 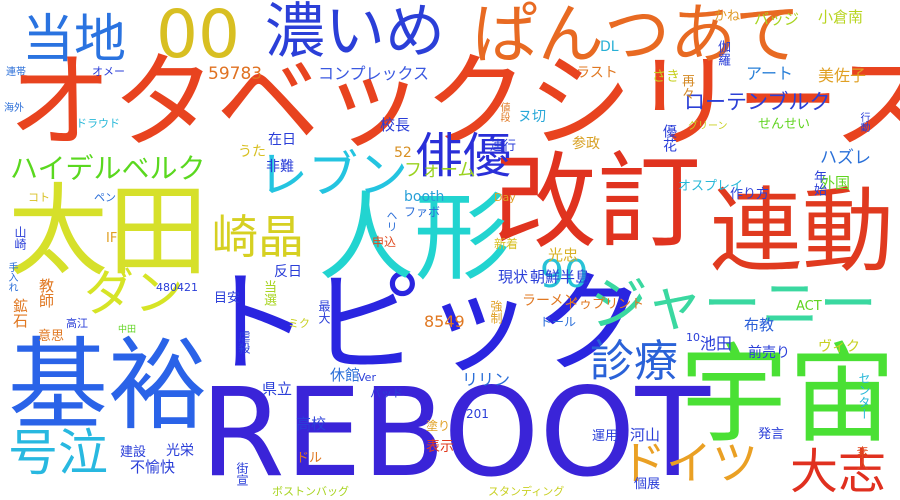 What do you see at coordinates (842, 75) in the screenshot?
I see `word-misako: 美佐子` at bounding box center [842, 75].